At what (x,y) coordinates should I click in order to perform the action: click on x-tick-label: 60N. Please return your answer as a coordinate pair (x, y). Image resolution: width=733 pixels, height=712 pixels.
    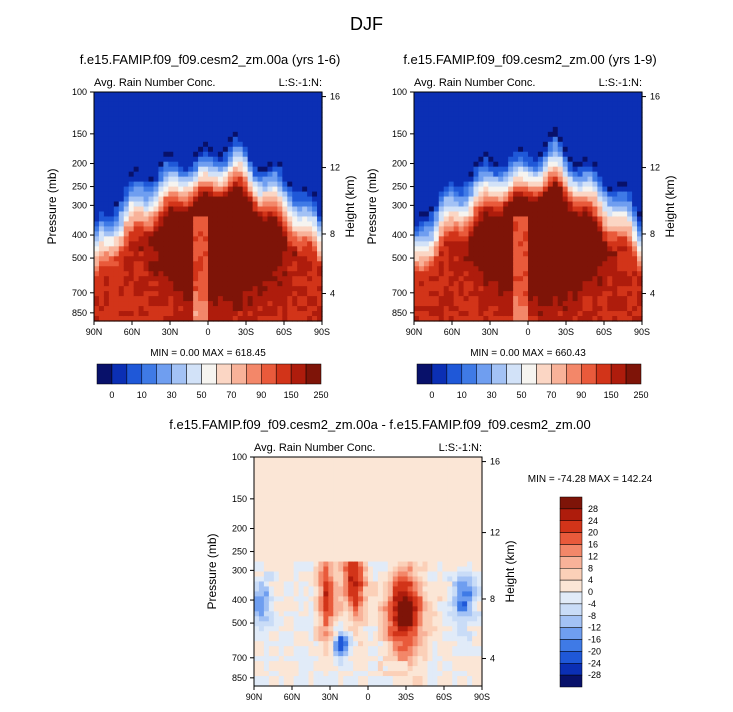
    Looking at the image, I should click on (452, 332).